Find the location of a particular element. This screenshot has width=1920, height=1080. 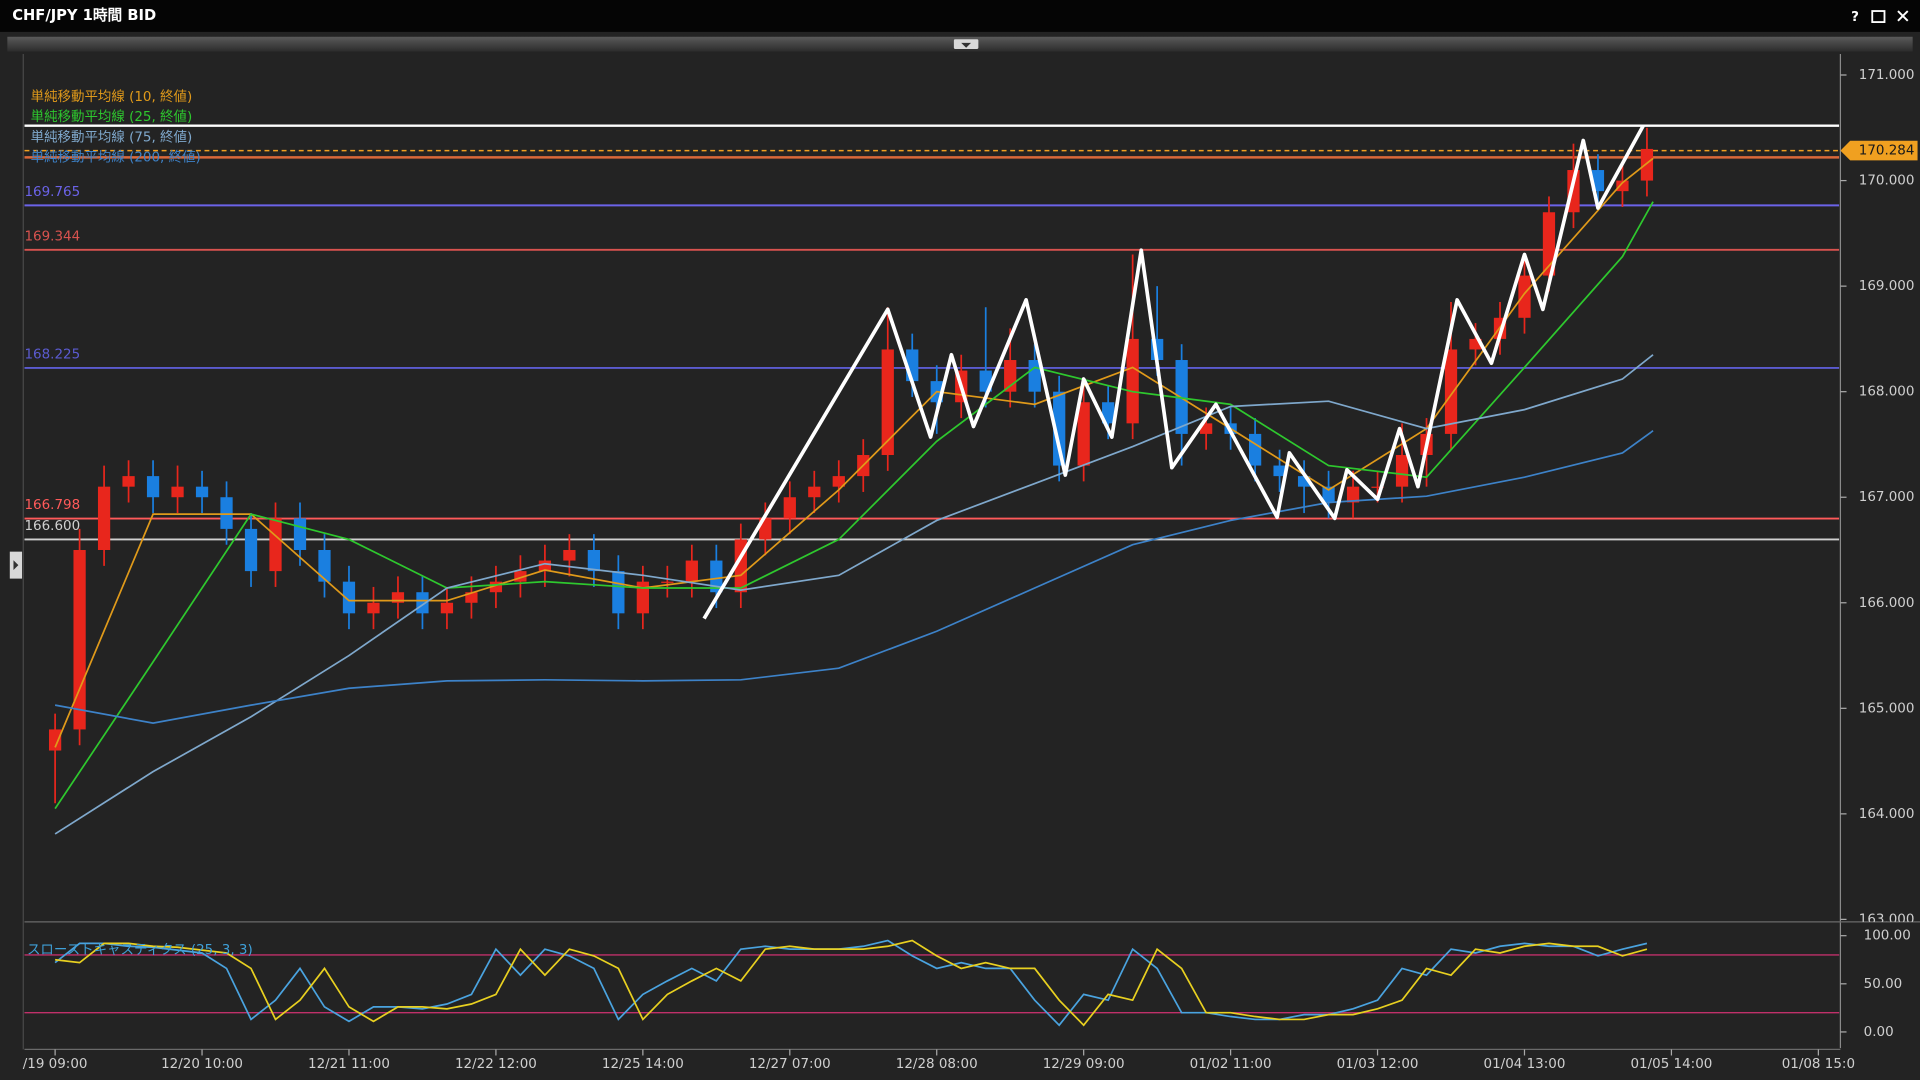

x-tick-label: 01/03 12:00 is located at coordinates (1378, 1064).